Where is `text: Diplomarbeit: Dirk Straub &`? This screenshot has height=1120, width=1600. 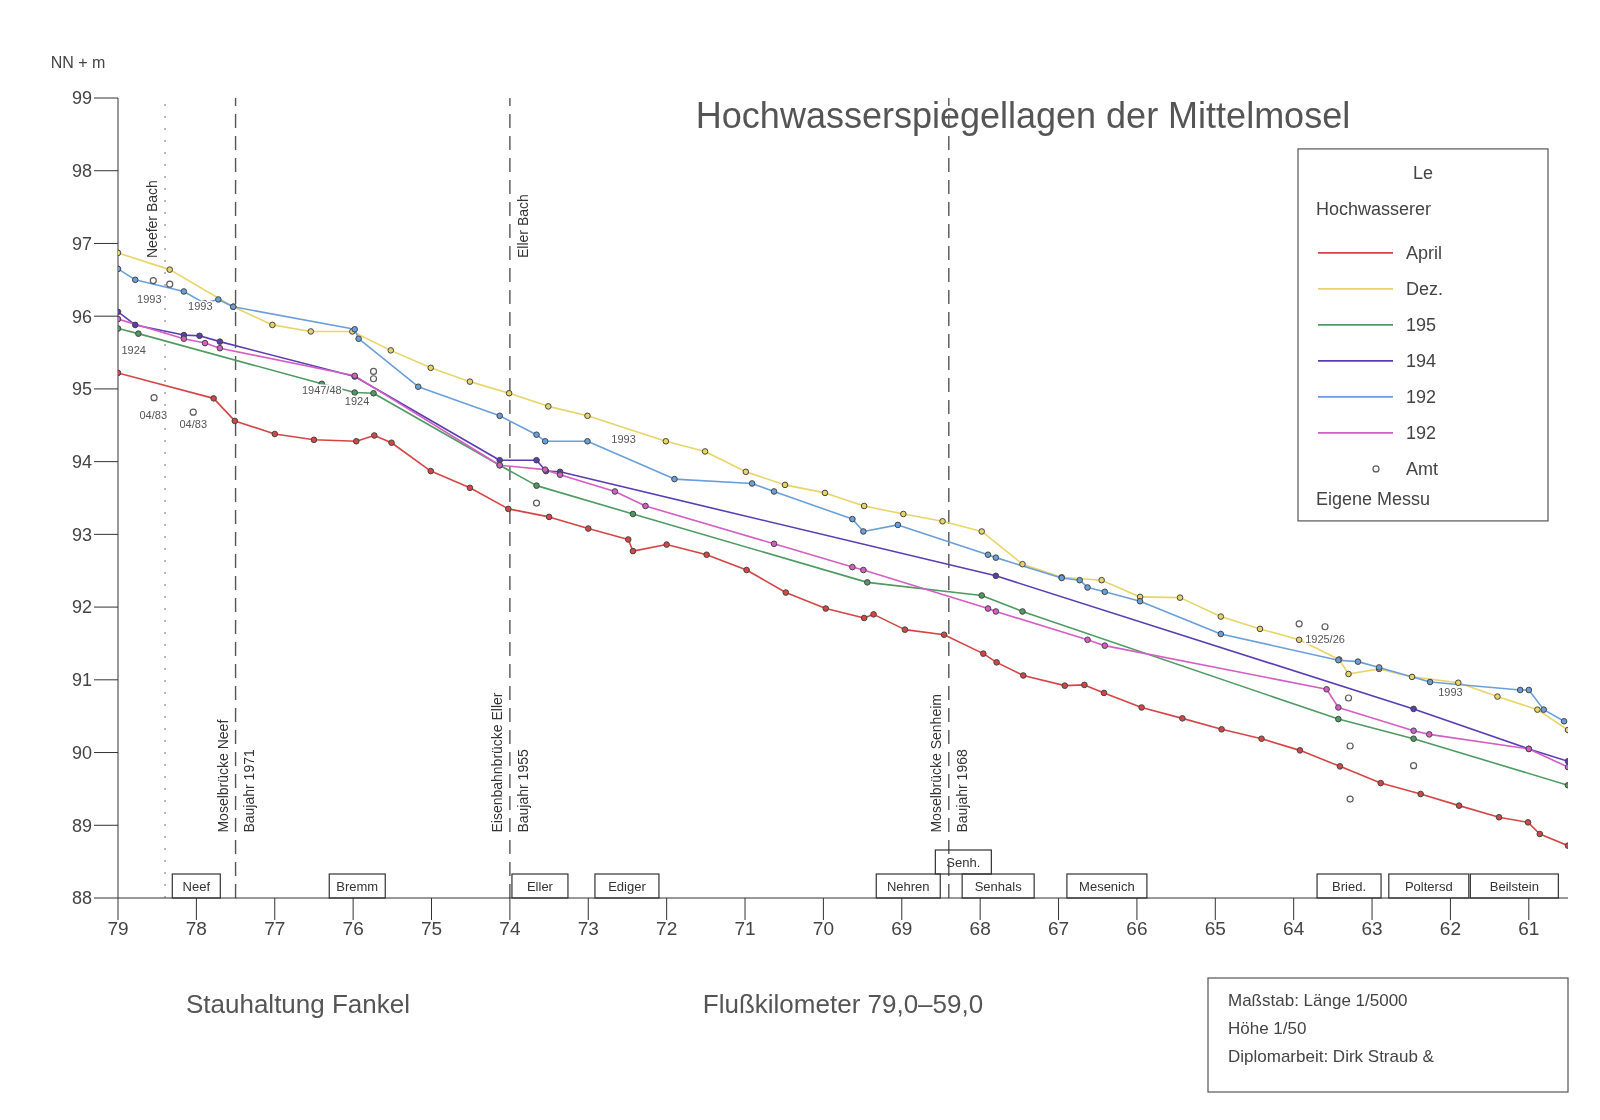 text: Diplomarbeit: Dirk Straub & is located at coordinates (1331, 1056).